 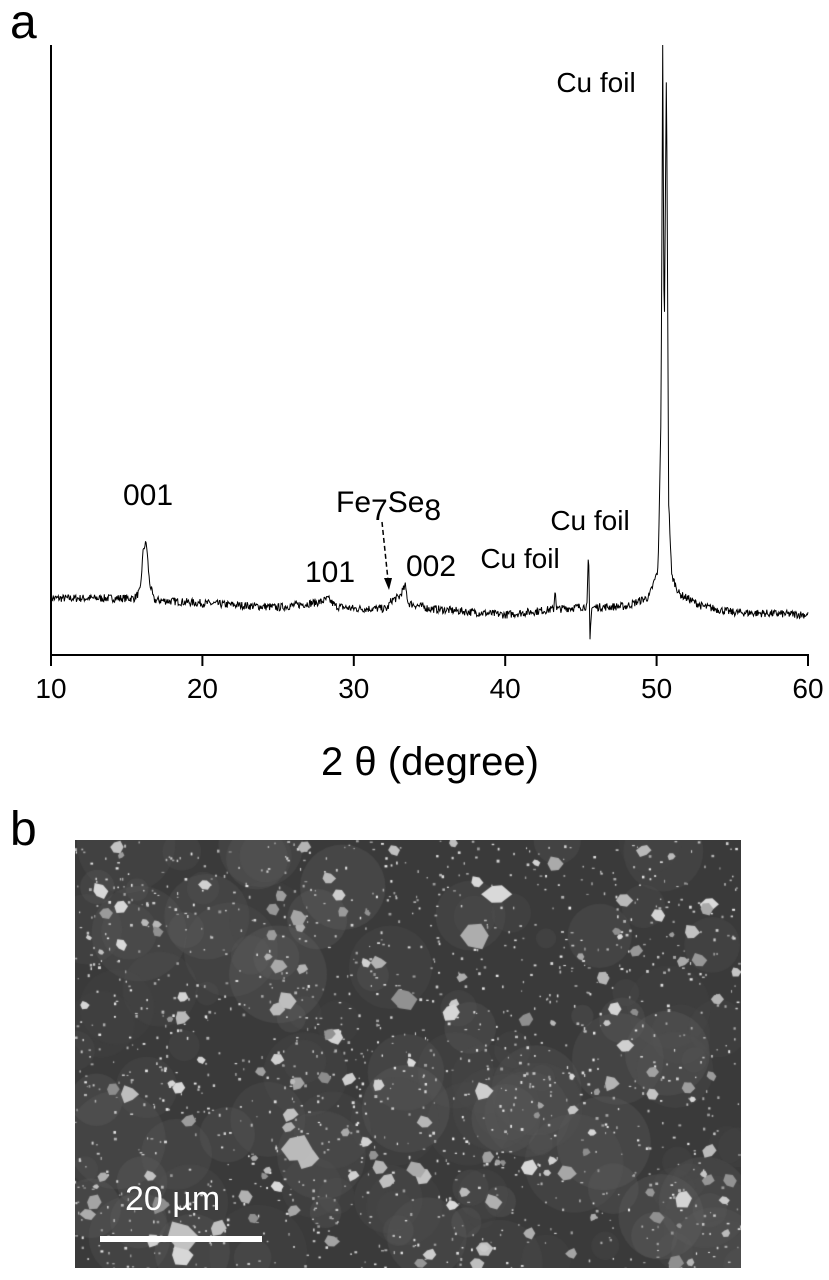 I want to click on arrow-head-icon, so click(x=388, y=584).